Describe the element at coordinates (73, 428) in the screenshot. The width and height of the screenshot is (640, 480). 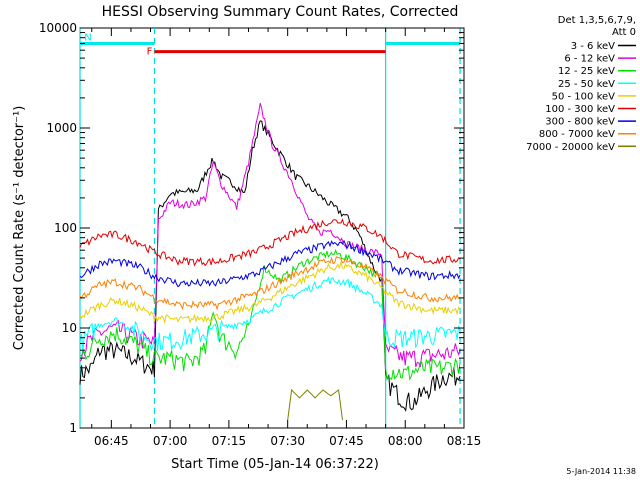
I see `y-tick-label: 1` at that location.